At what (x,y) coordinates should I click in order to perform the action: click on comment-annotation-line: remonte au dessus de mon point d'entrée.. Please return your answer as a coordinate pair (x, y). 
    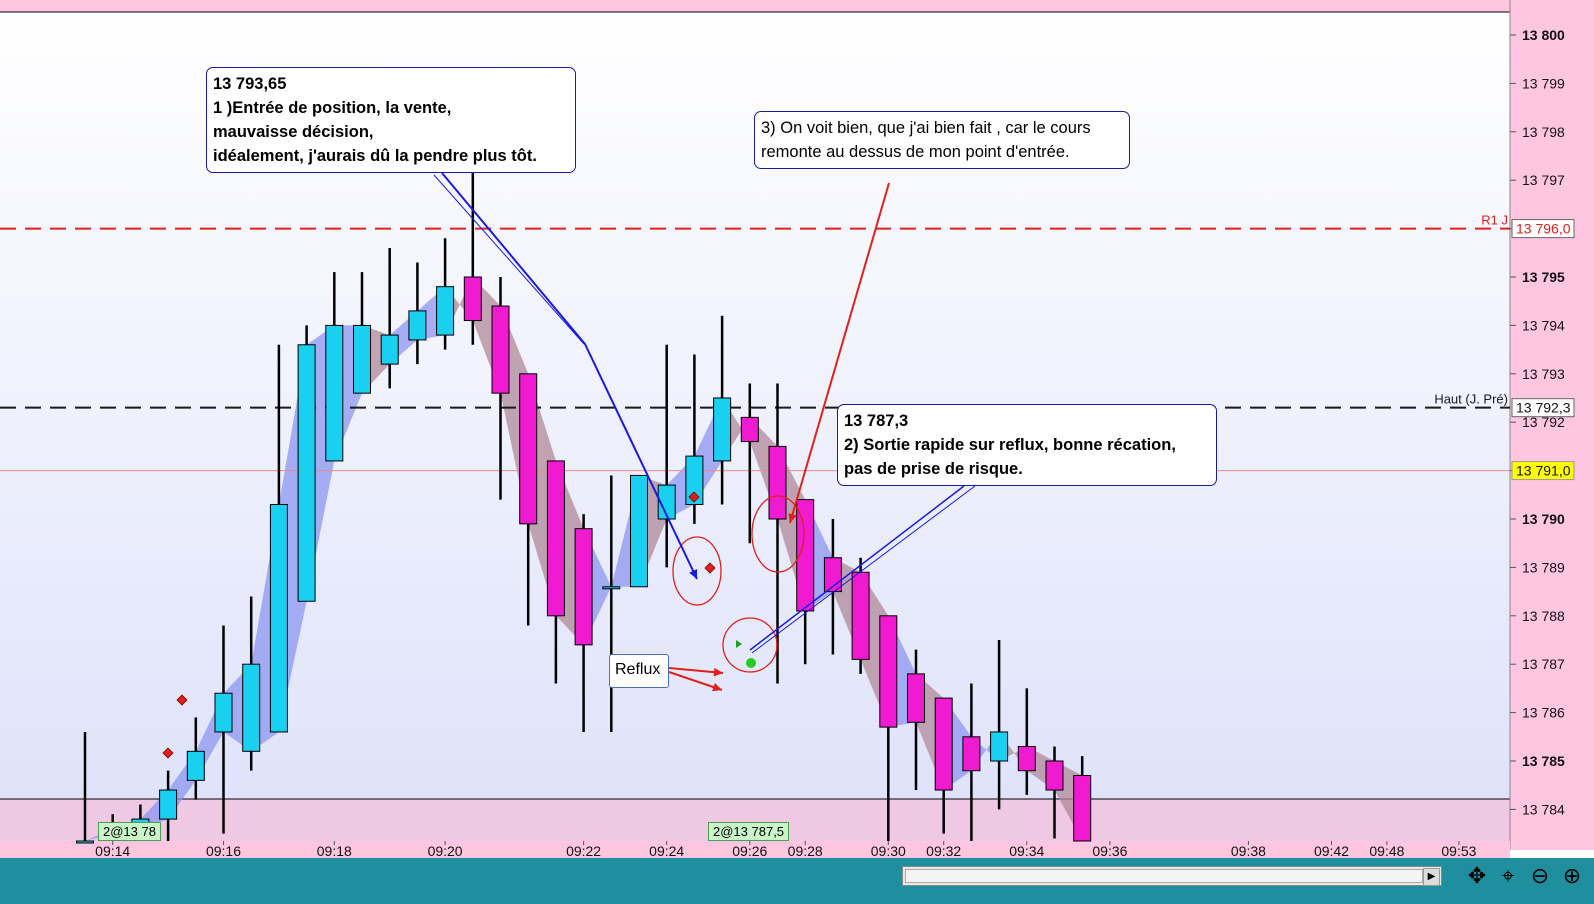
    Looking at the image, I should click on (915, 152).